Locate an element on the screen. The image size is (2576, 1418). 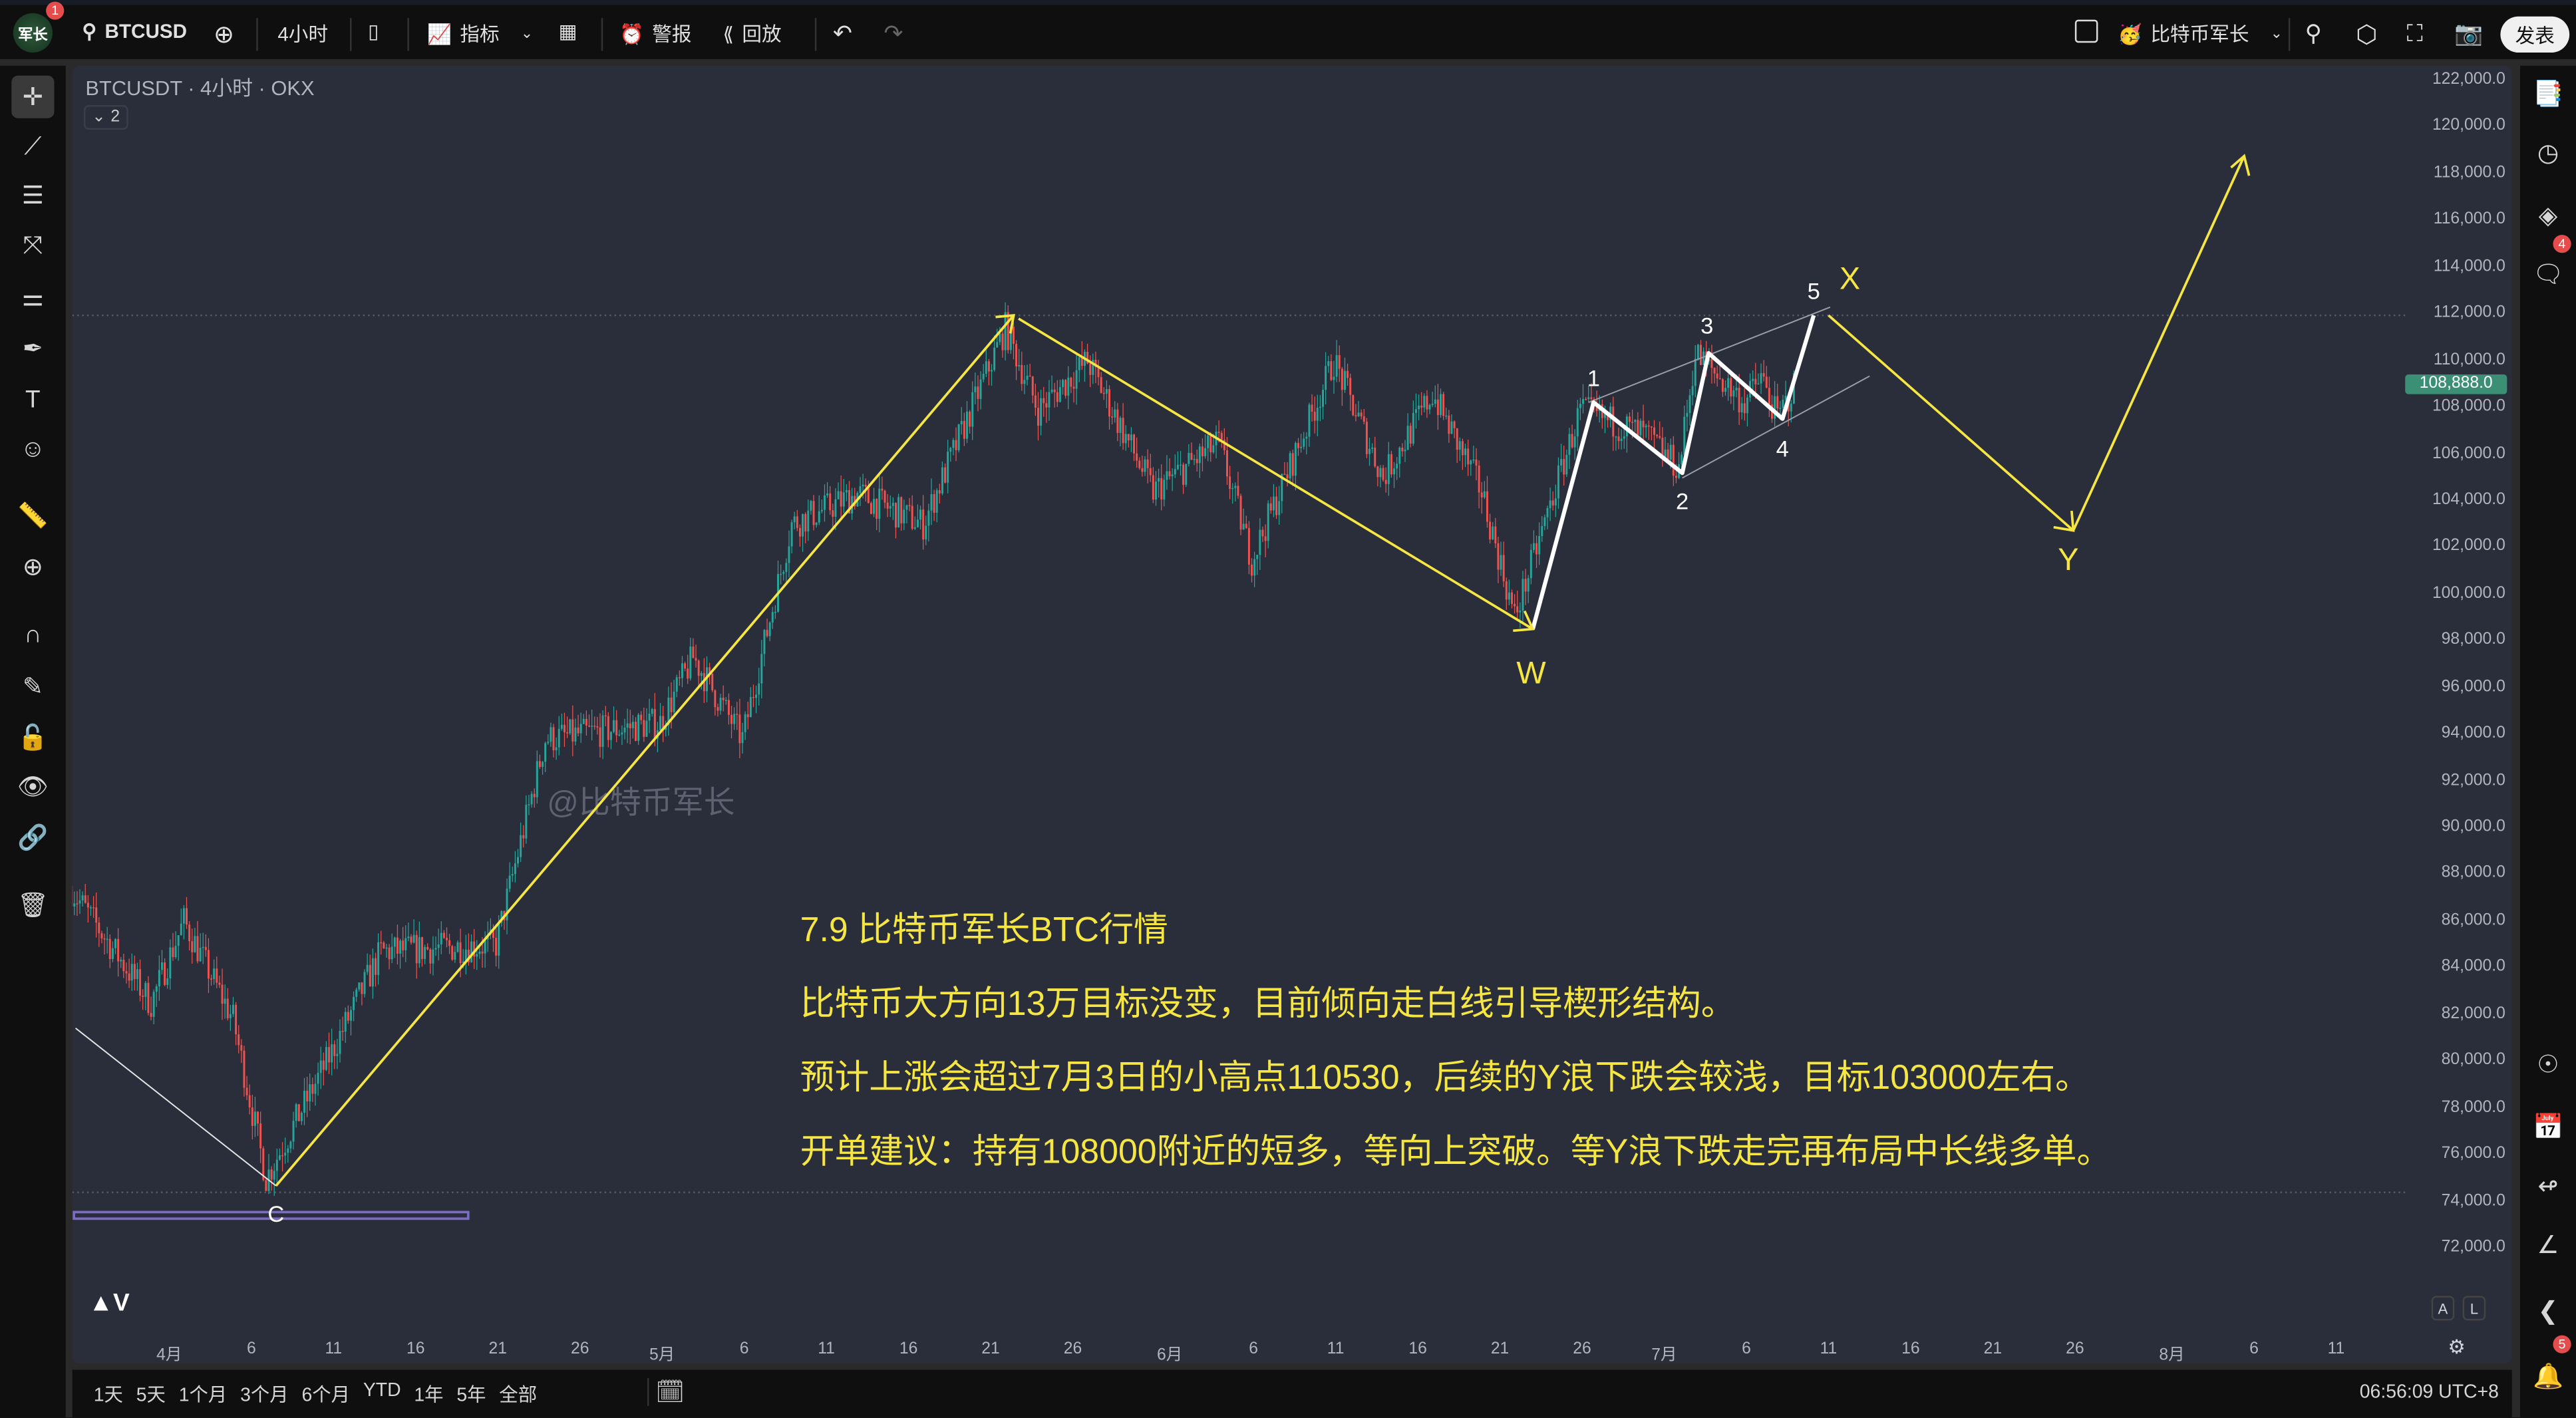
range-button: 6个月 is located at coordinates (326, 1396).